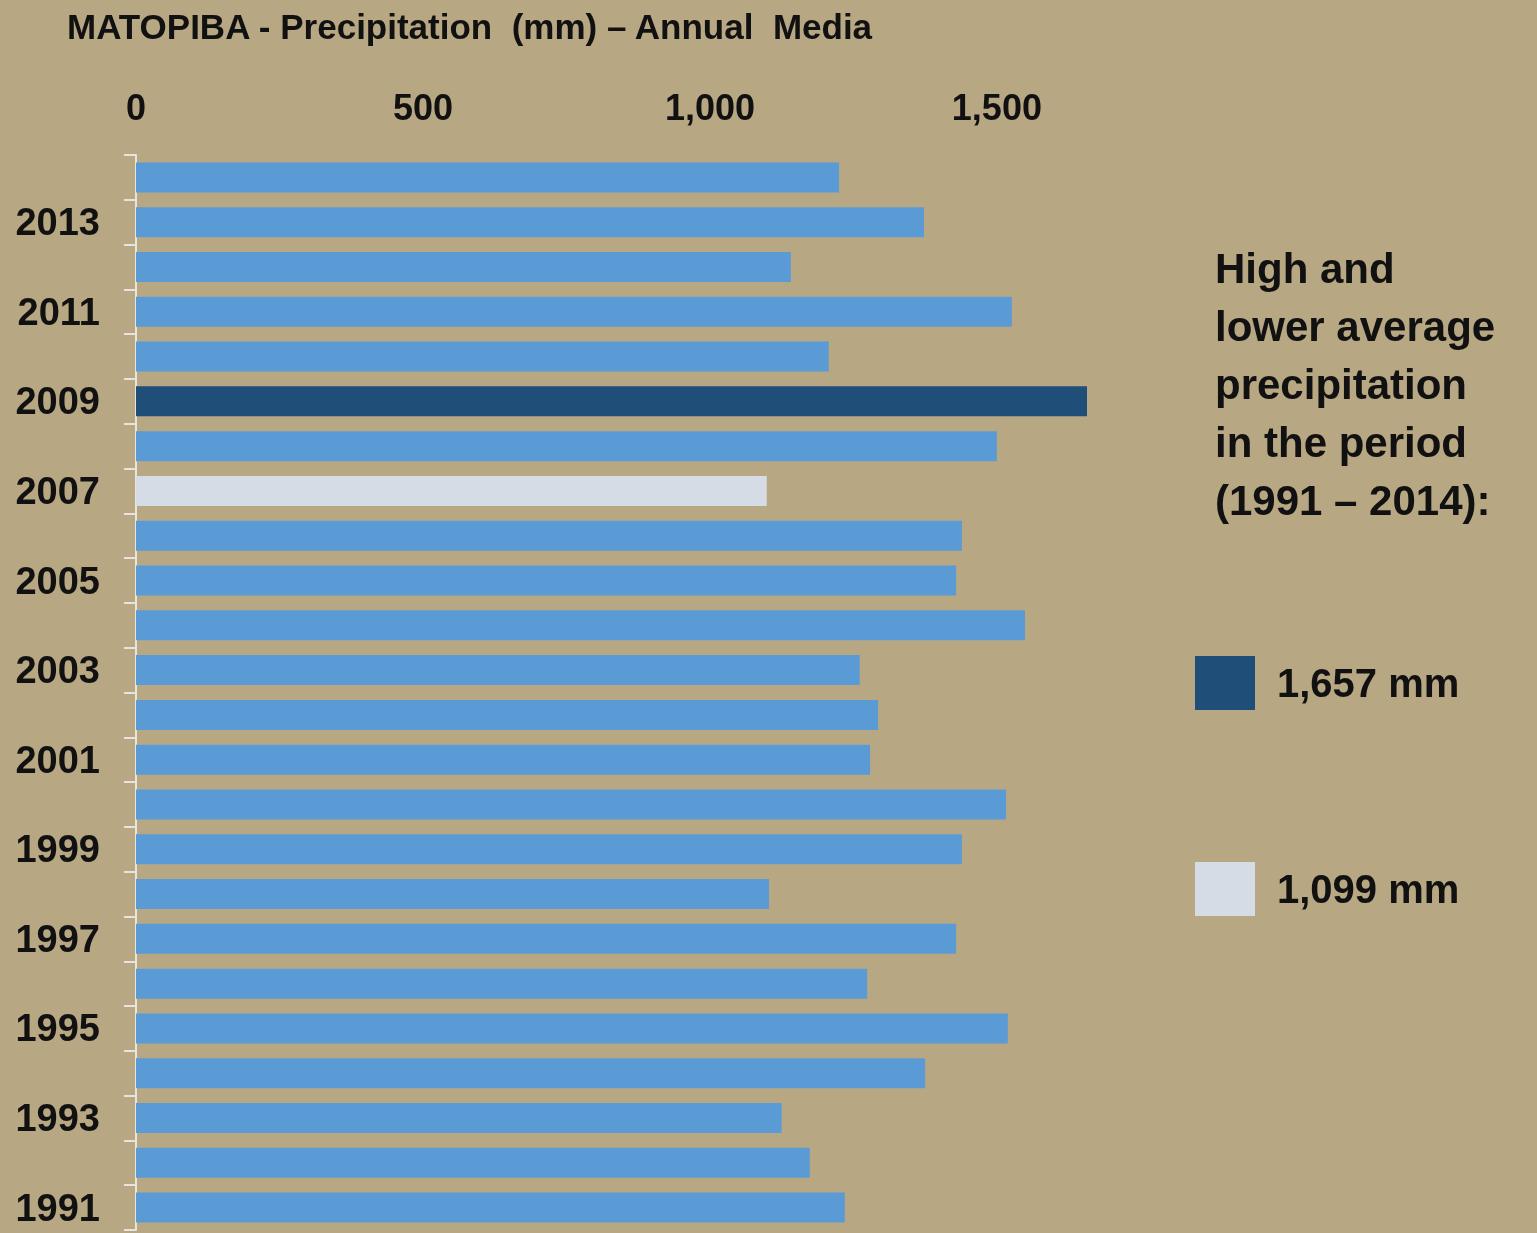 Image resolution: width=1537 pixels, height=1233 pixels. What do you see at coordinates (57, 938) in the screenshot?
I see `y-tick-label: 1997` at bounding box center [57, 938].